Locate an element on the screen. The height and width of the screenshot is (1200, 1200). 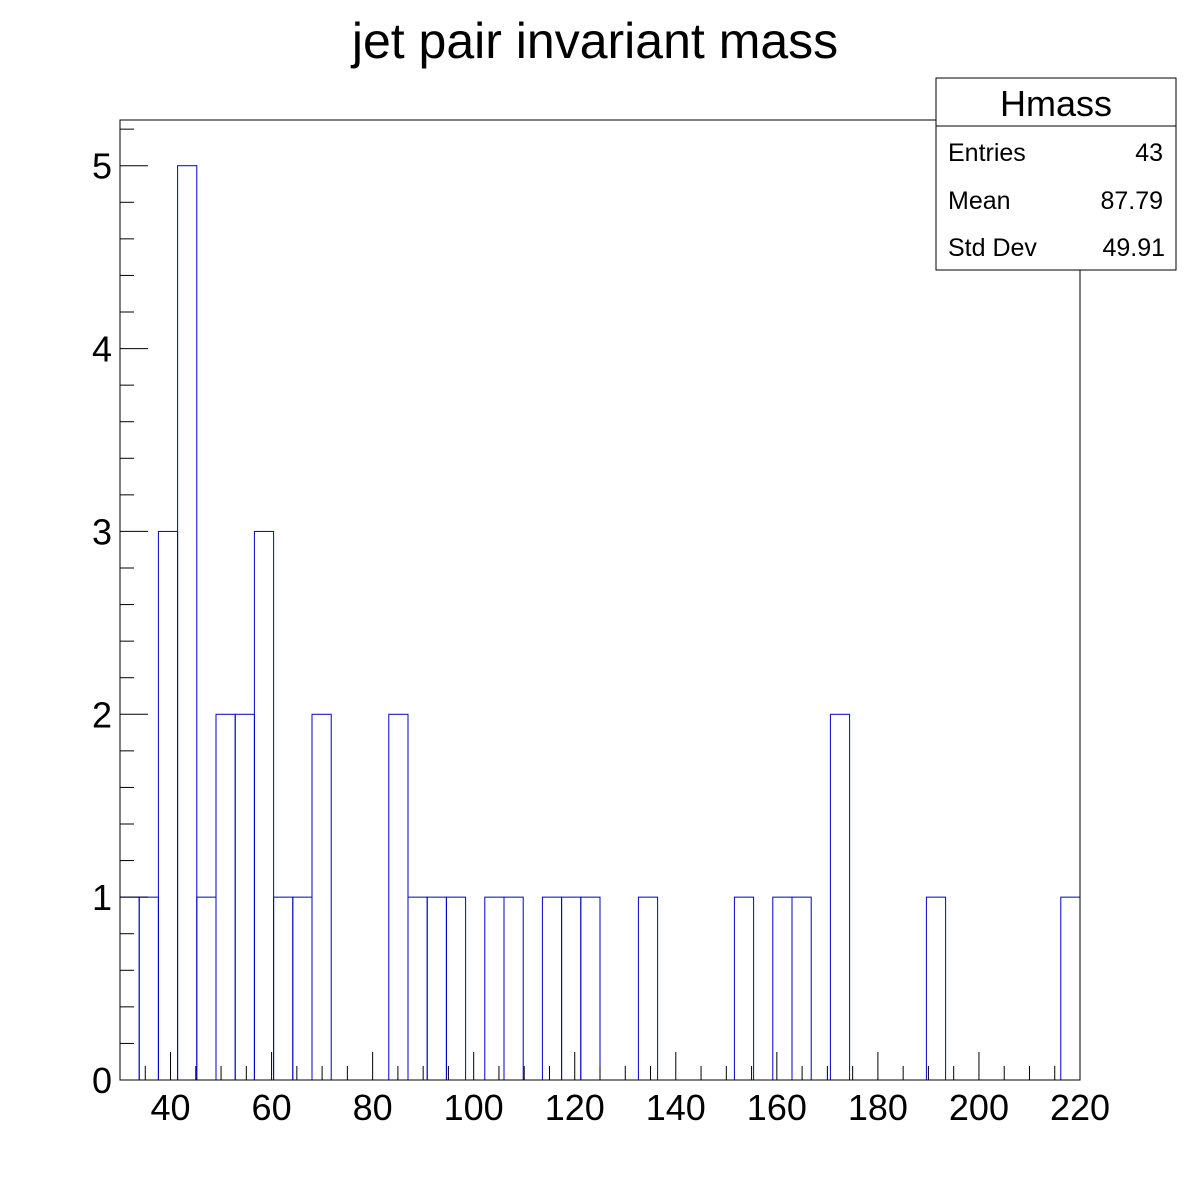
x-tick-label: 120 is located at coordinates (575, 1107).